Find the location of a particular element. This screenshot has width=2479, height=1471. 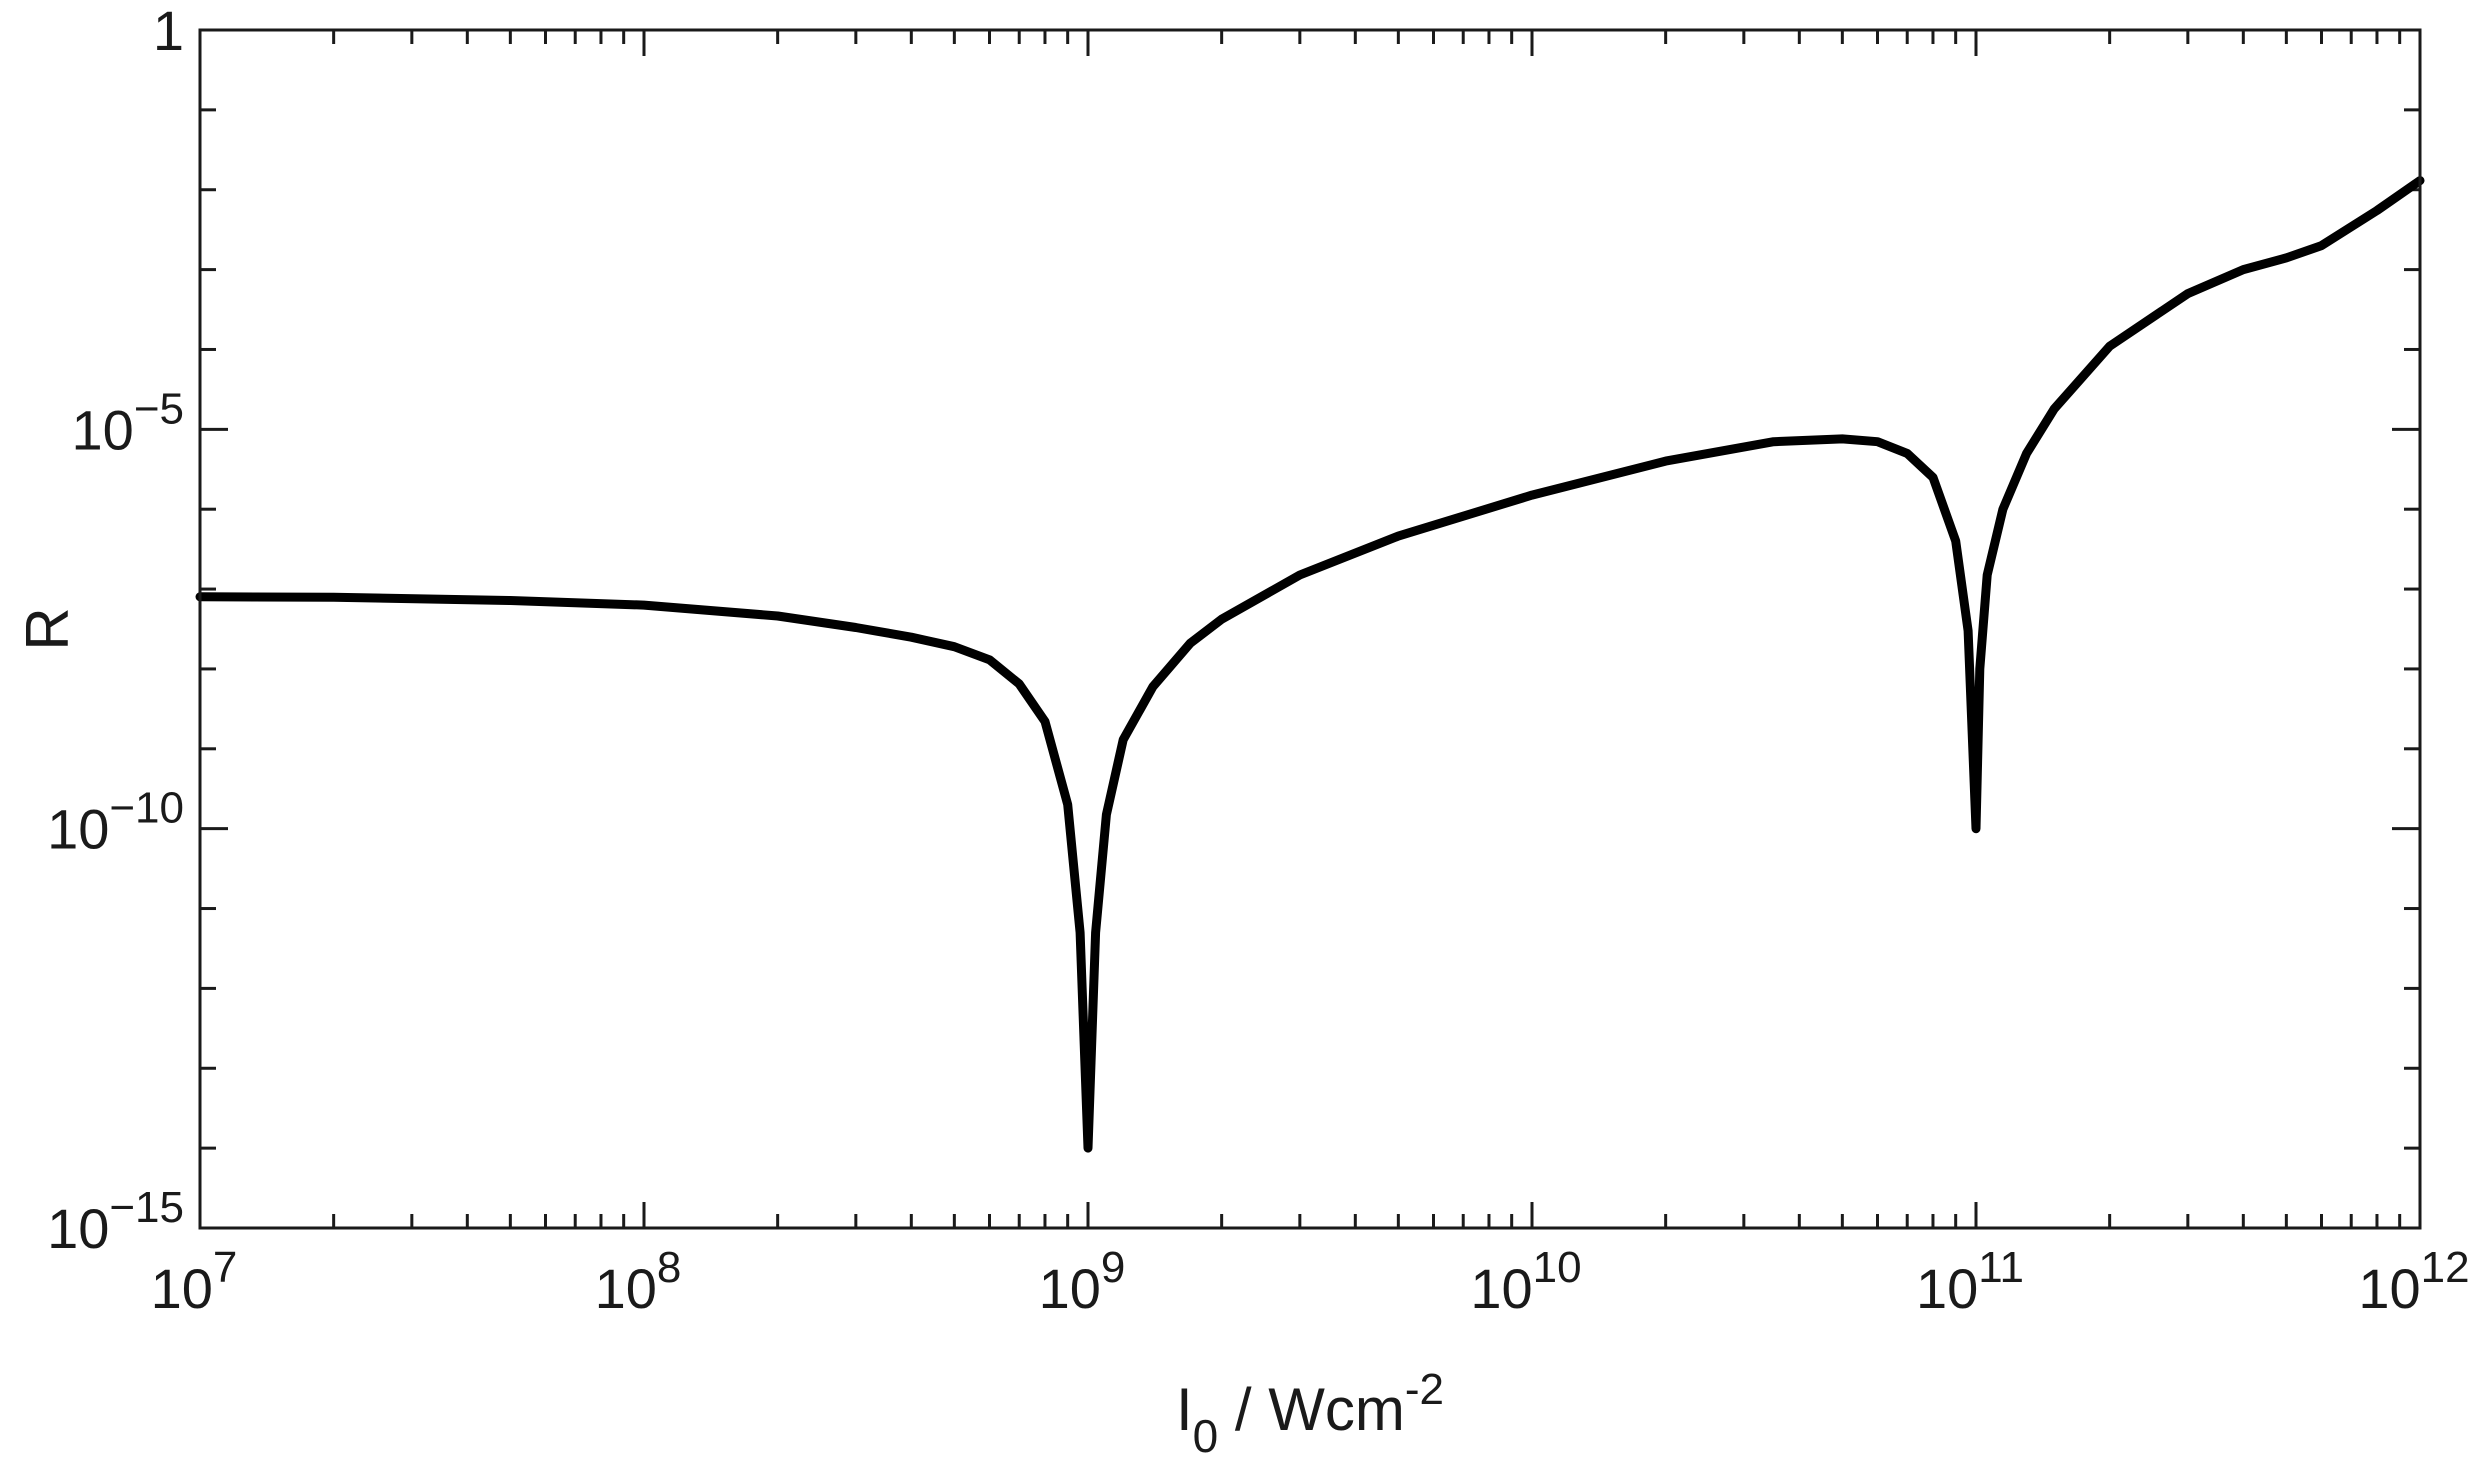

x-tick-label: 10¹¹ is located at coordinates (1970, 1281).